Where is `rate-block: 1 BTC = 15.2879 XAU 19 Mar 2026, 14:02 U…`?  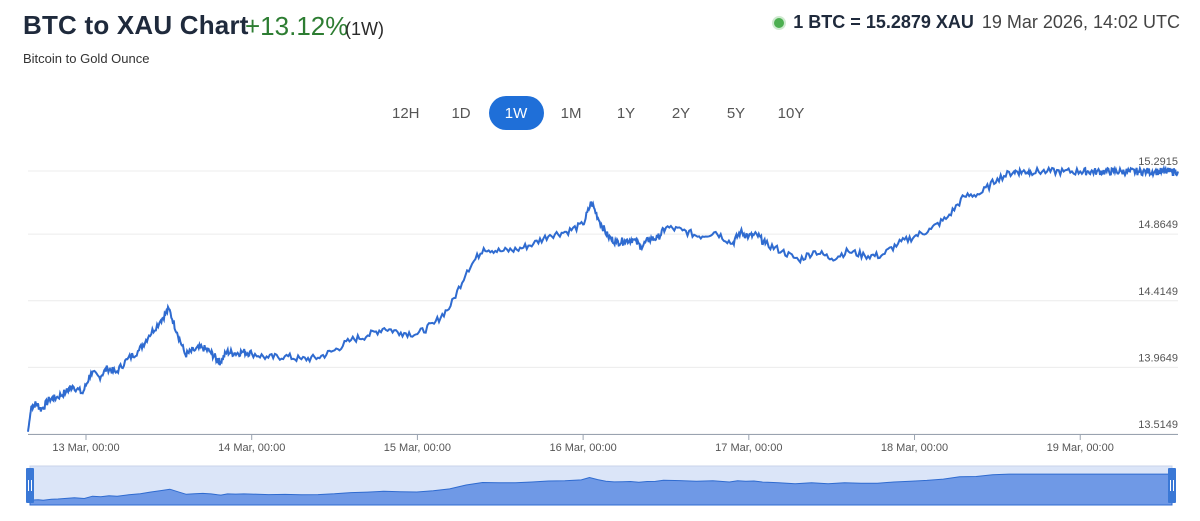 rate-block: 1 BTC = 15.2879 XAU 19 Mar 2026, 14:02 U… is located at coordinates (976, 22).